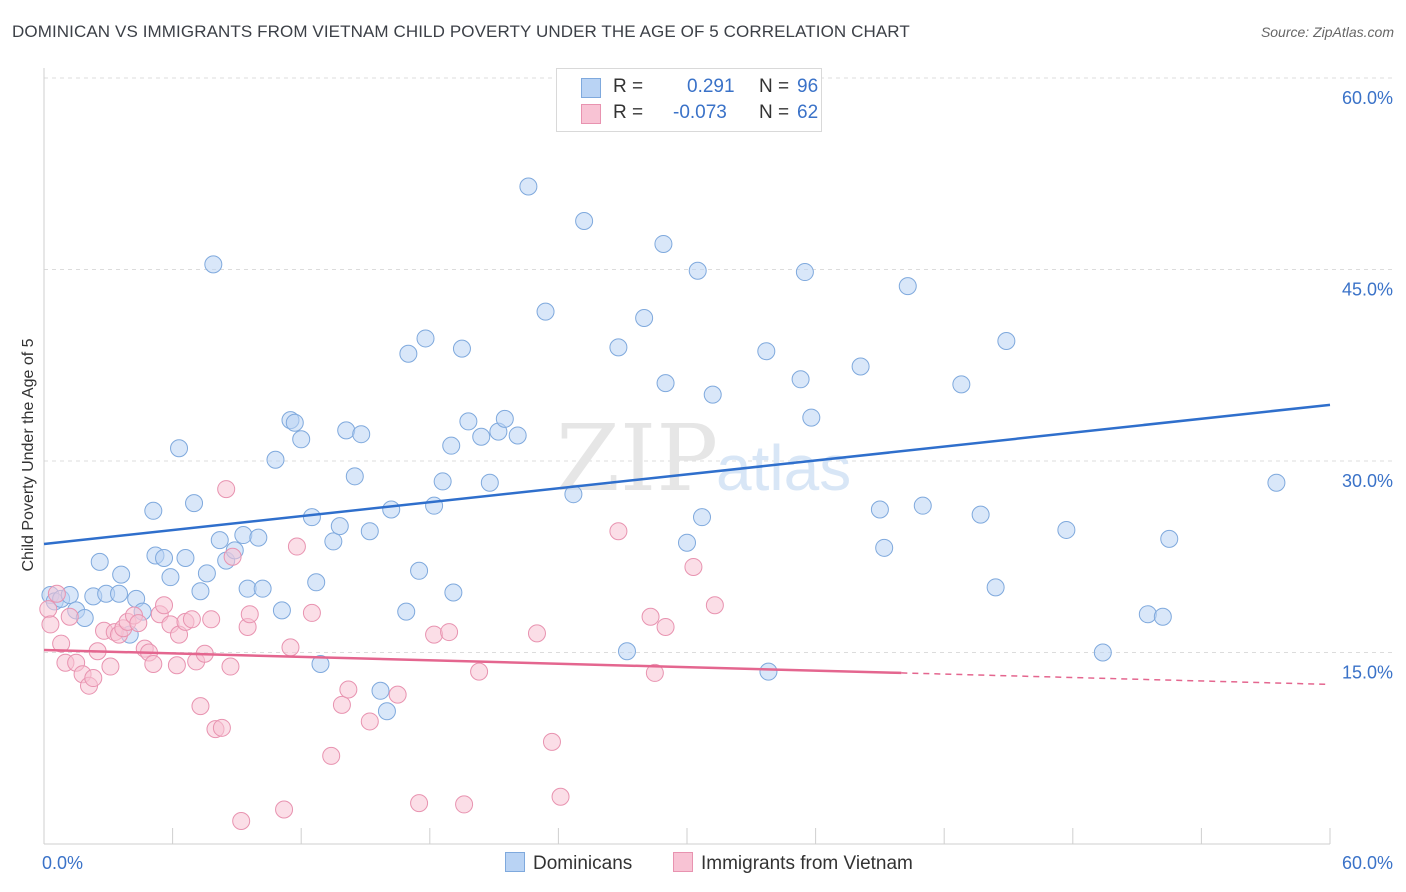 This screenshot has width=1406, height=892. I want to click on x-tick-labels: 0.0% 60.0%, so click(717, 863).